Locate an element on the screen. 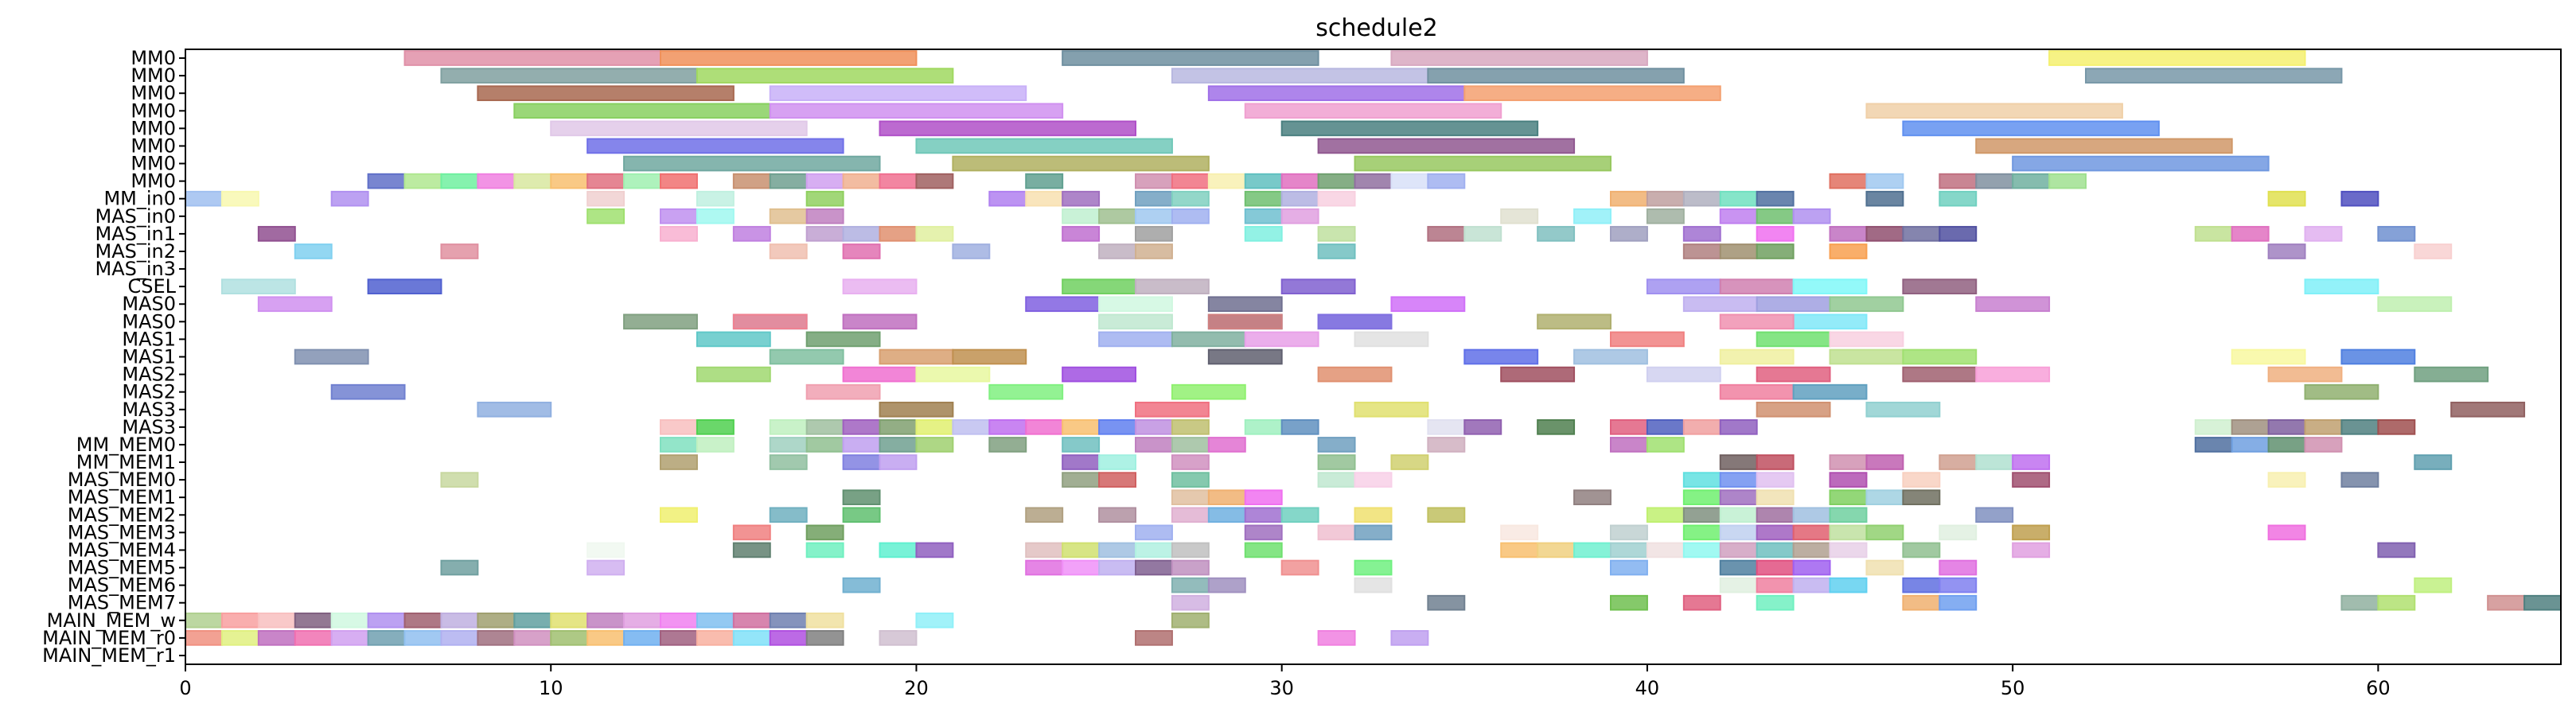  x-tick-label: 40 is located at coordinates (1647, 688).